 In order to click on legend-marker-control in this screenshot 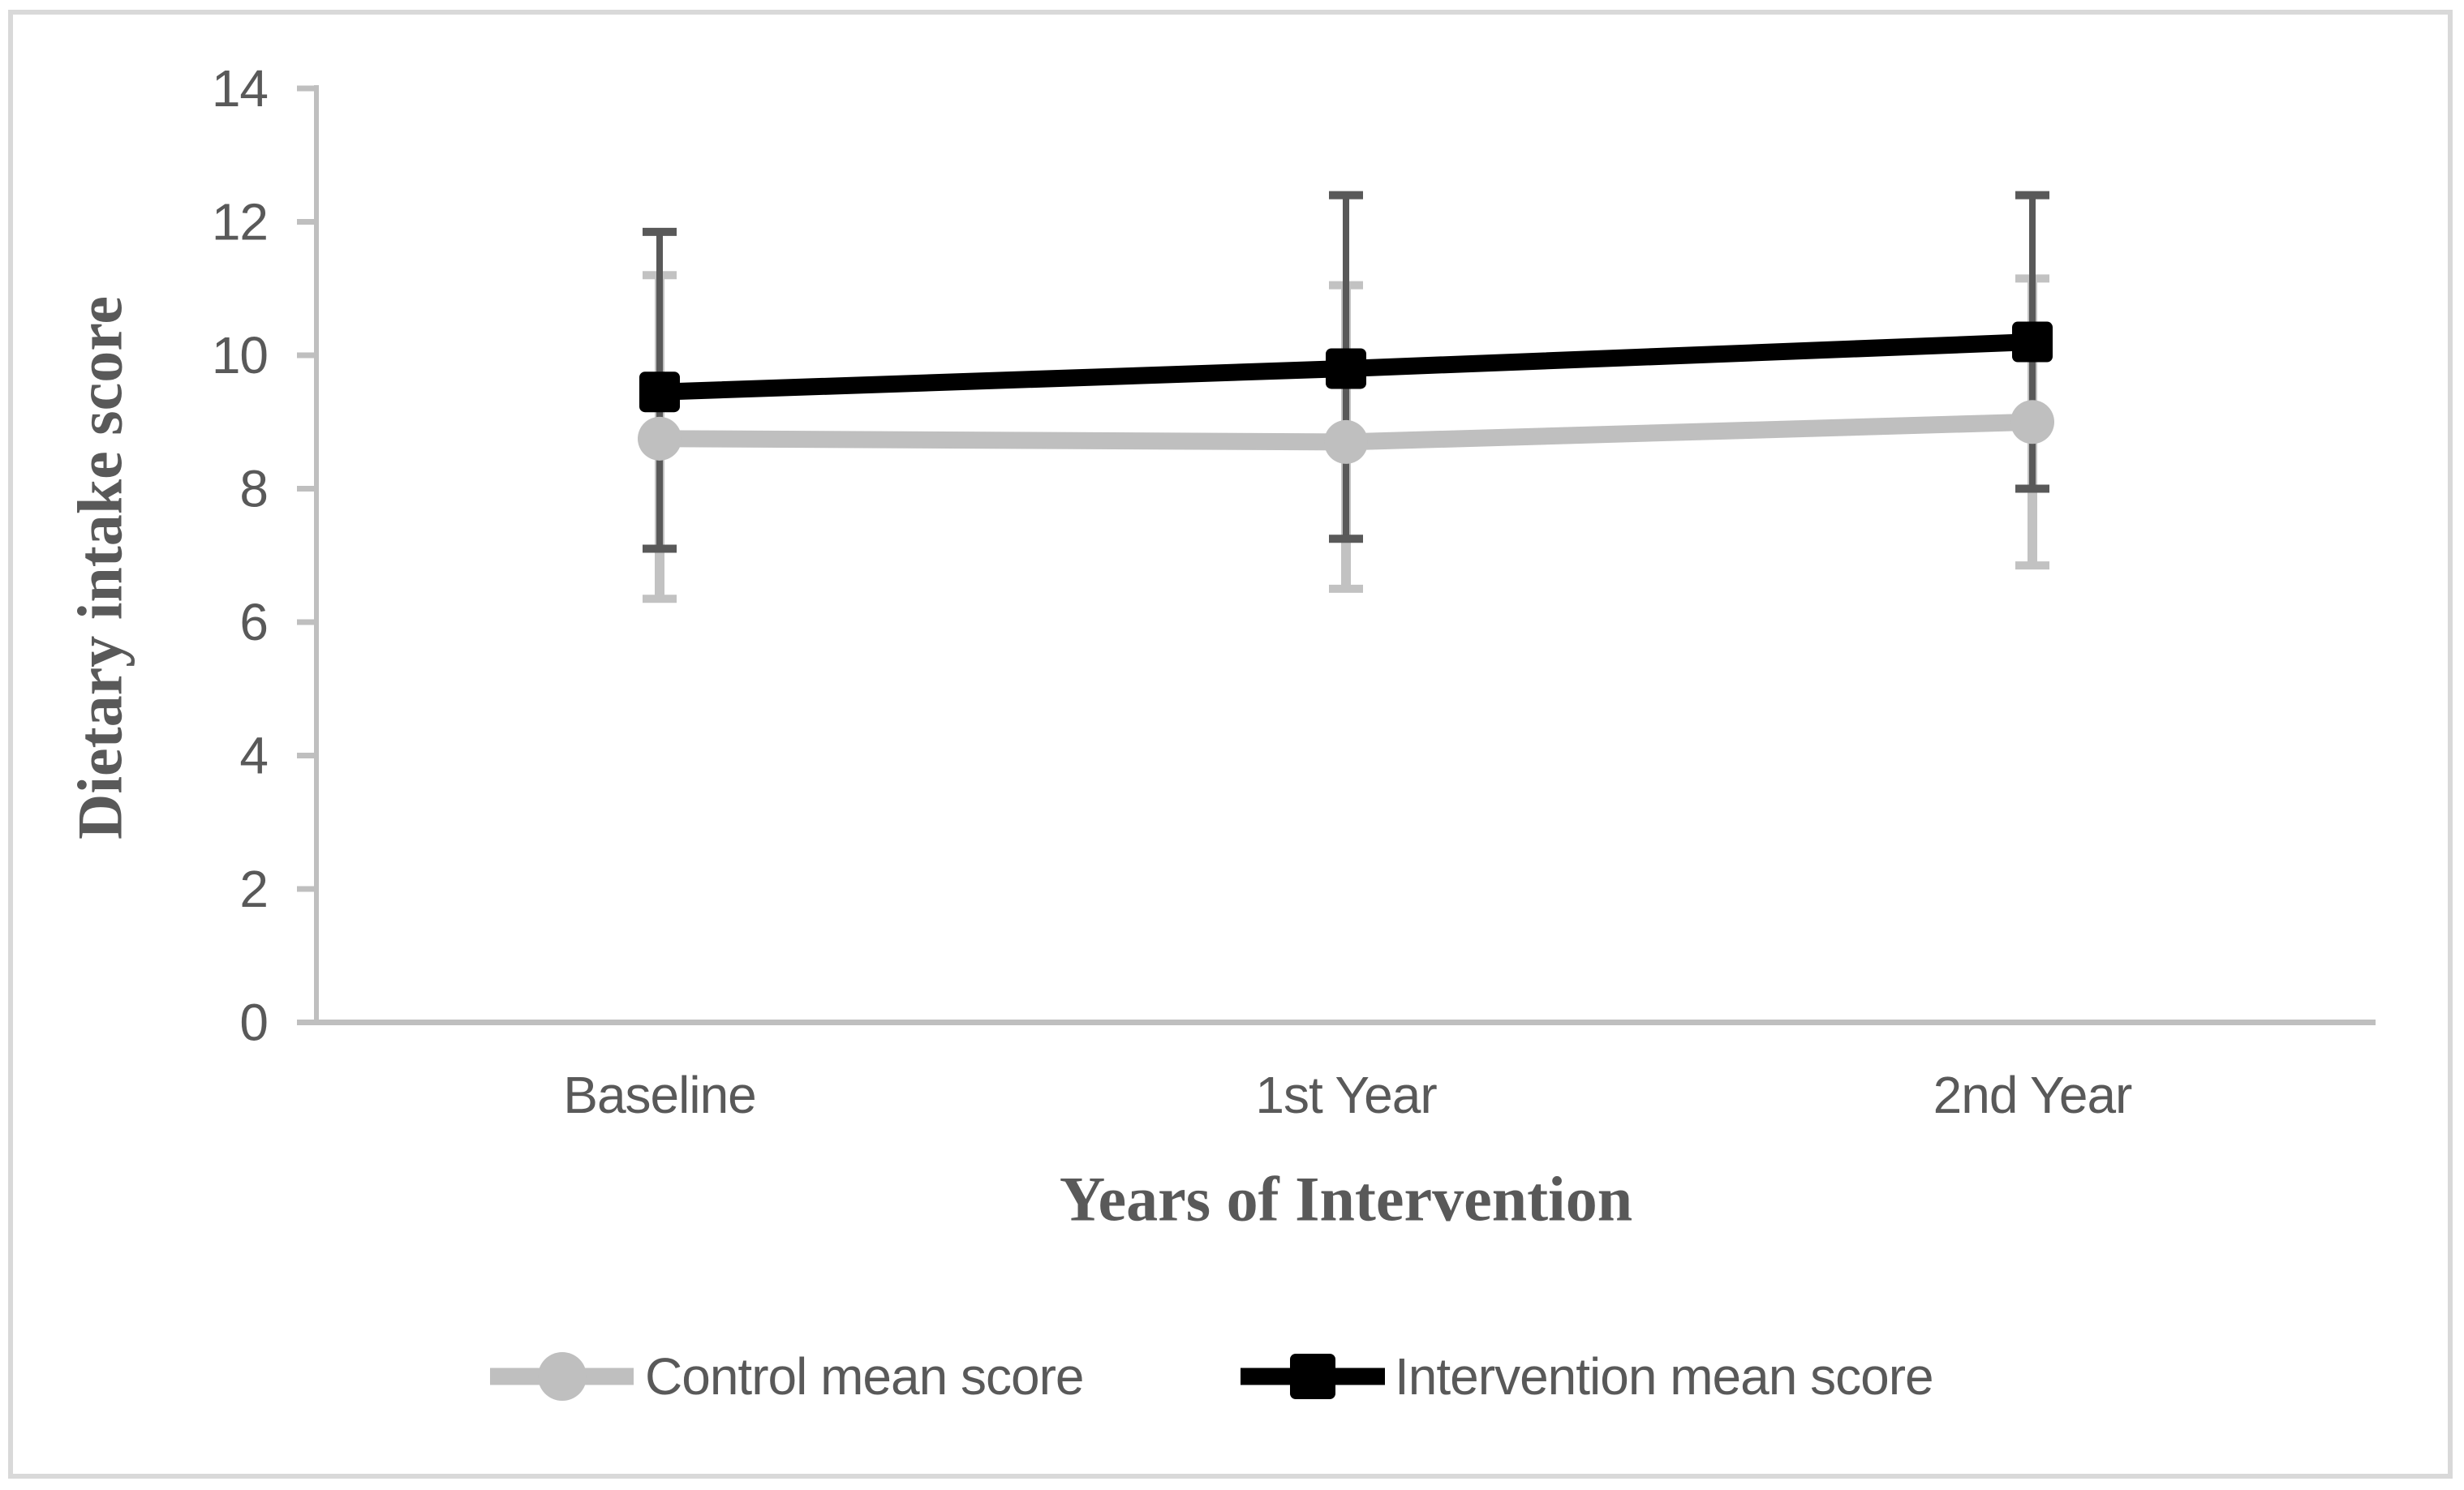, I will do `click(562, 1376)`.